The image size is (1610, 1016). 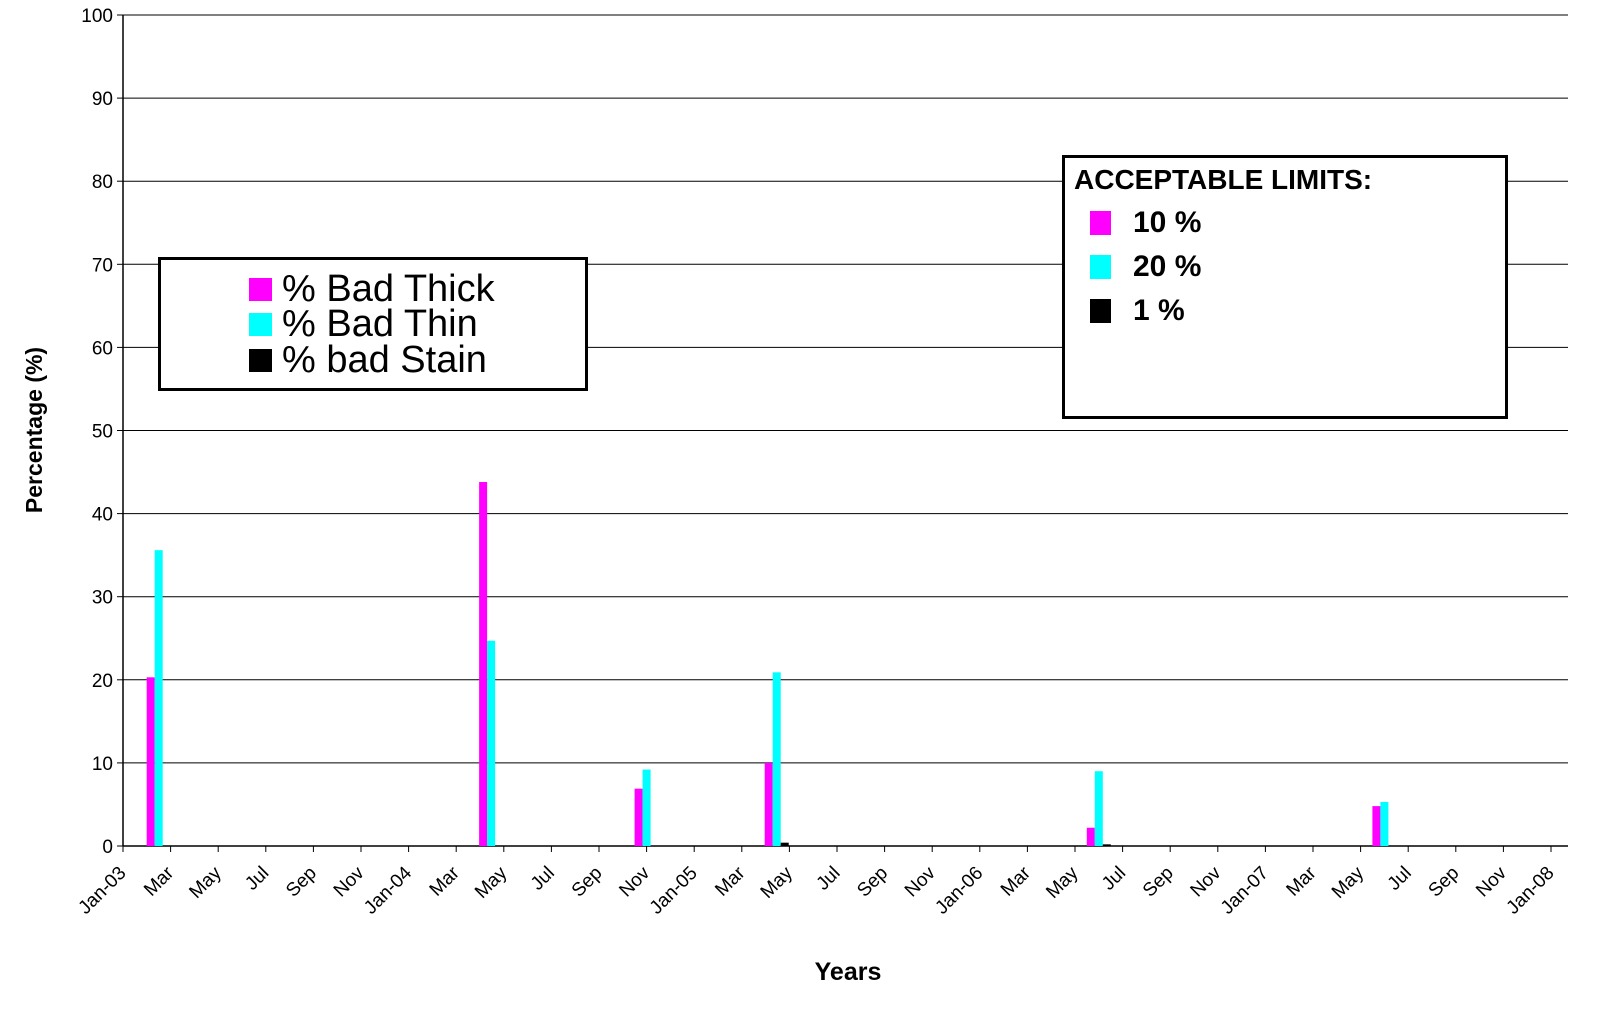 I want to click on legend-item-bad-stain: % bad Stain, so click(x=368, y=360).